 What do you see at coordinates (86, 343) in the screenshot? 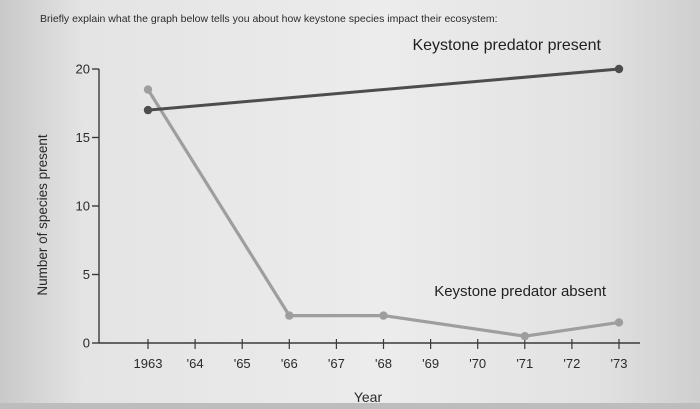
I see `y-tick-label: 0` at bounding box center [86, 343].